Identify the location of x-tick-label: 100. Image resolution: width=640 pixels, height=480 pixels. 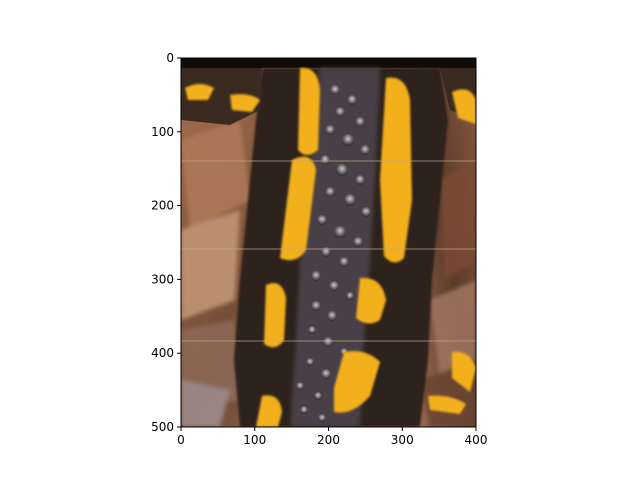
(254, 440).